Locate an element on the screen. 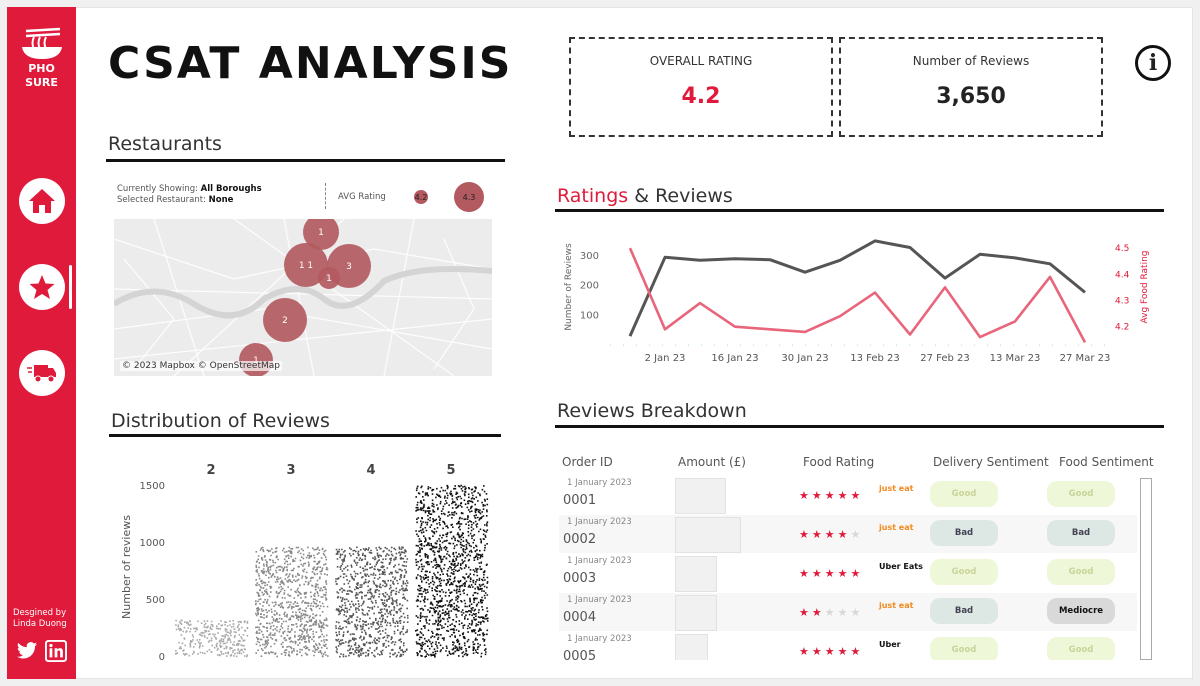  x-tick-label: 13 Feb 23 is located at coordinates (875, 358).